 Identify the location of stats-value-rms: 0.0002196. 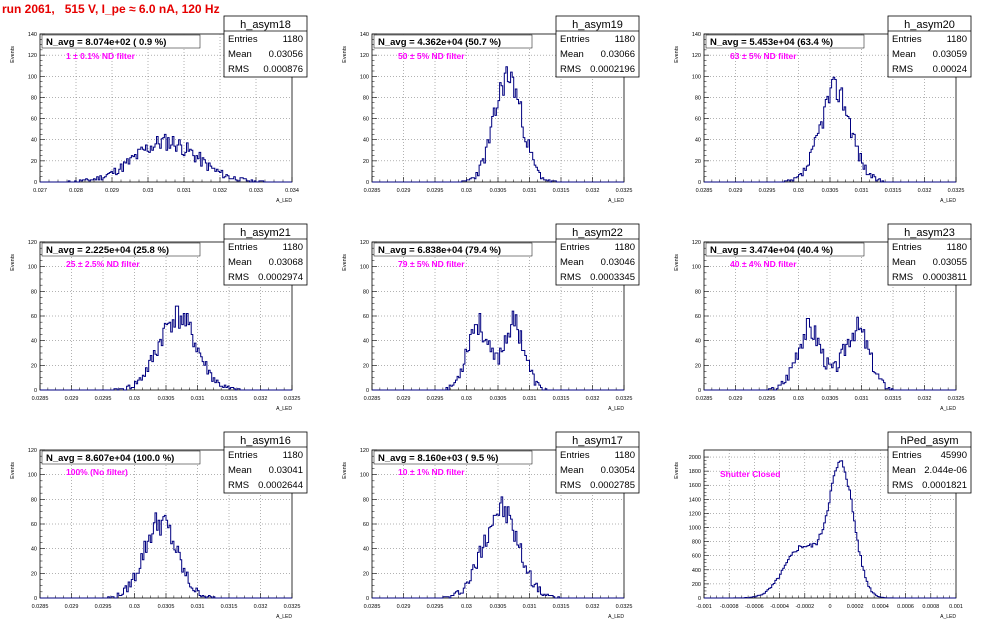
(612, 69).